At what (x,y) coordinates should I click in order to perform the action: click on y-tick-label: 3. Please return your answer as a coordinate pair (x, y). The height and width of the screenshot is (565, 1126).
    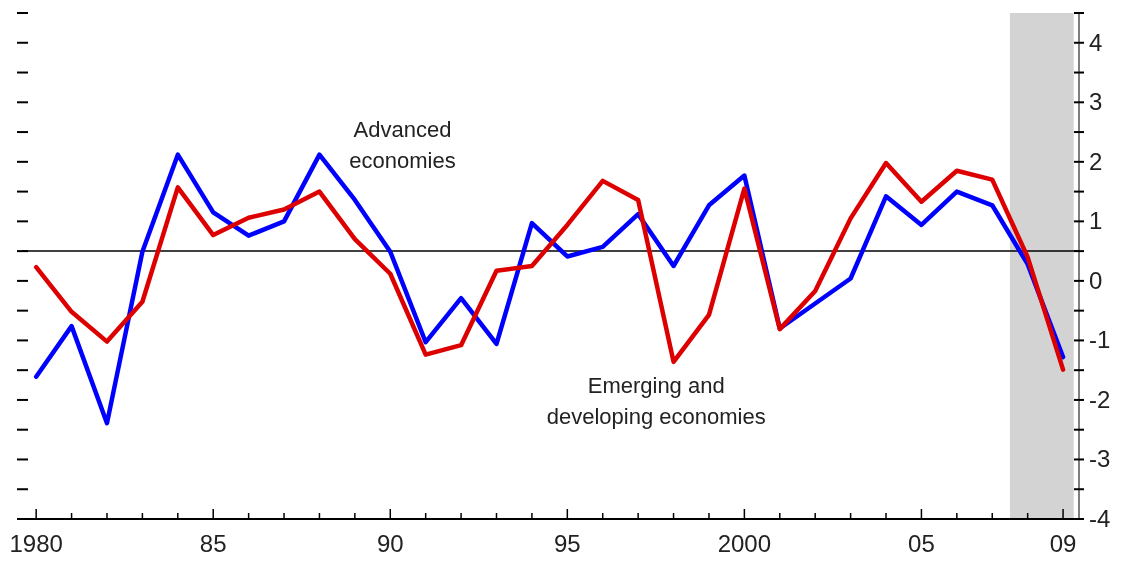
    Looking at the image, I should click on (1096, 102).